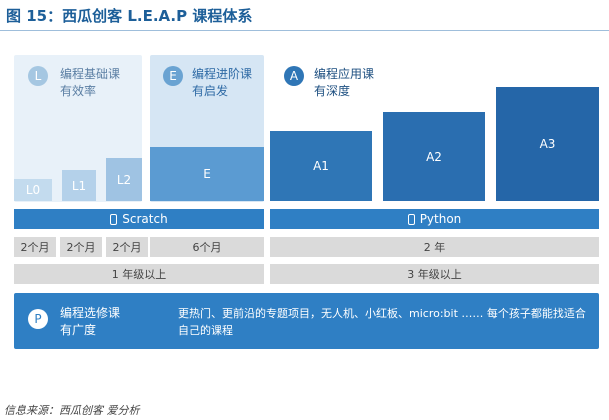  What do you see at coordinates (440, 219) in the screenshot?
I see `python-label: Python` at bounding box center [440, 219].